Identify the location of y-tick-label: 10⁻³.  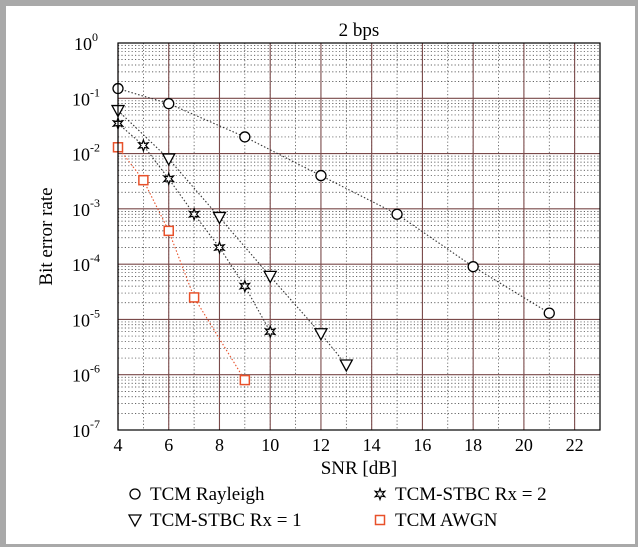
(86, 208).